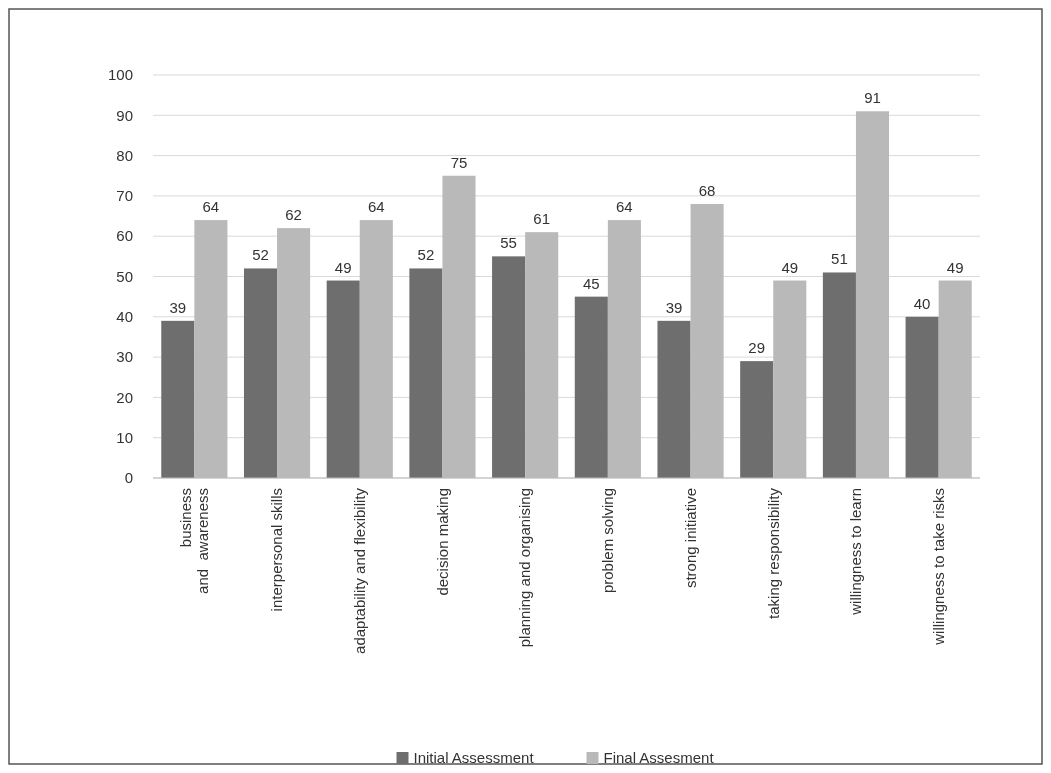 This screenshot has width=1051, height=773. I want to click on data-label: 51, so click(839, 259).